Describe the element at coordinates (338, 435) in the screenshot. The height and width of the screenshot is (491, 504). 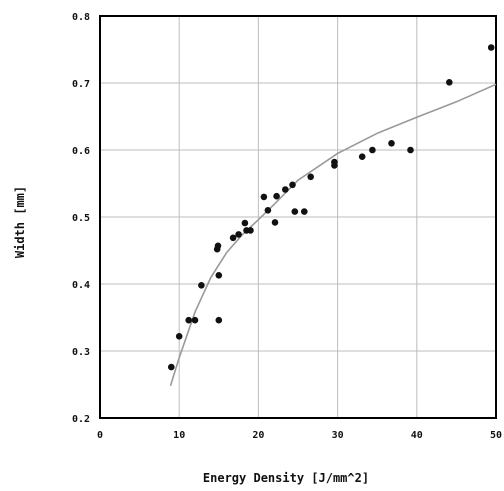
I see `x-tick-label: 30` at that location.